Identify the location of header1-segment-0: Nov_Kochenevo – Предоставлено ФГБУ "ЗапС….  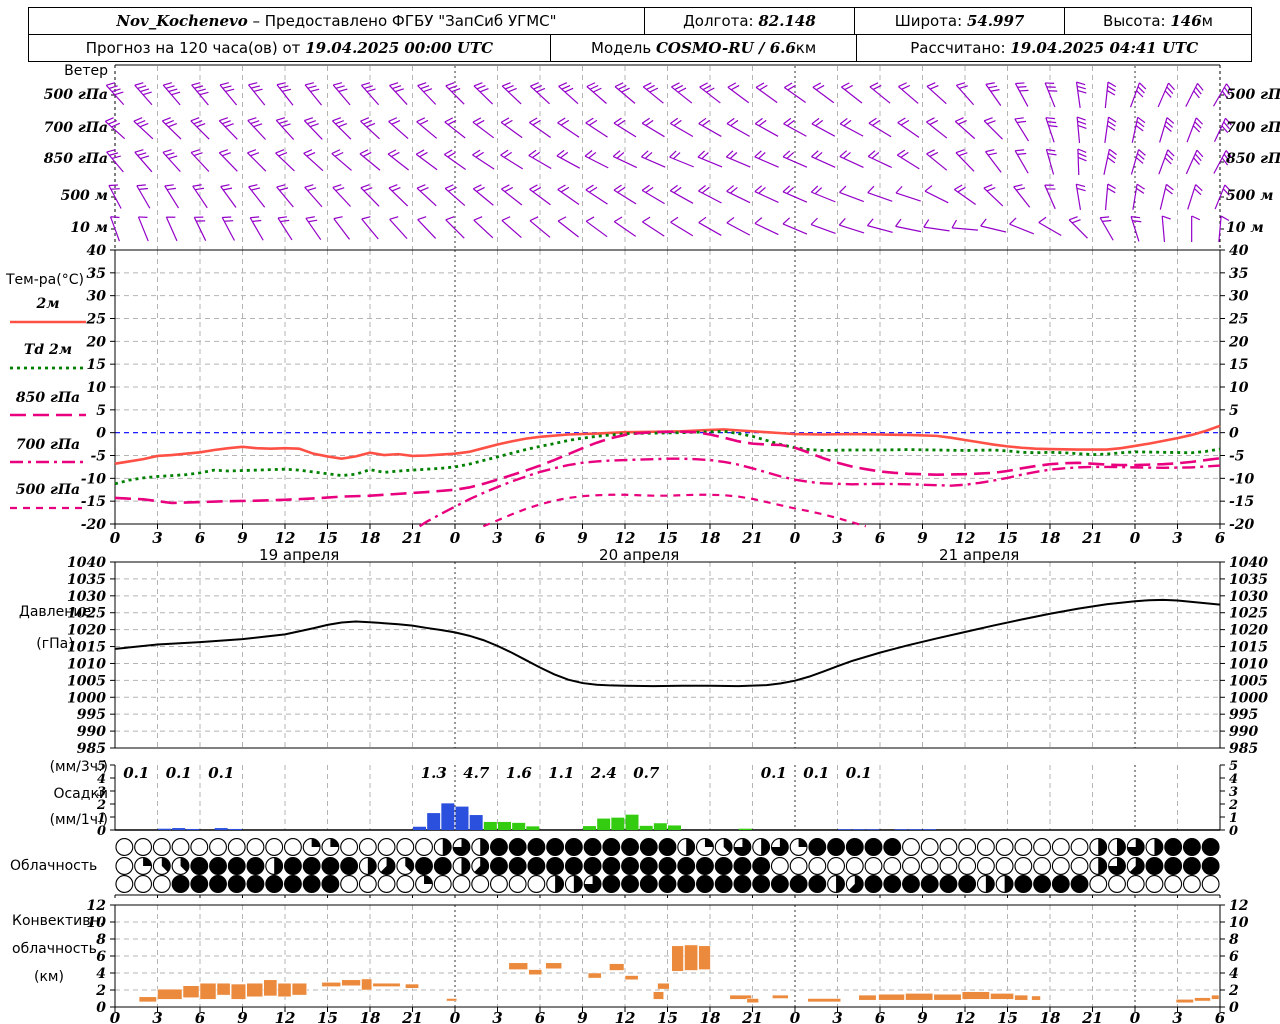
(336, 21).